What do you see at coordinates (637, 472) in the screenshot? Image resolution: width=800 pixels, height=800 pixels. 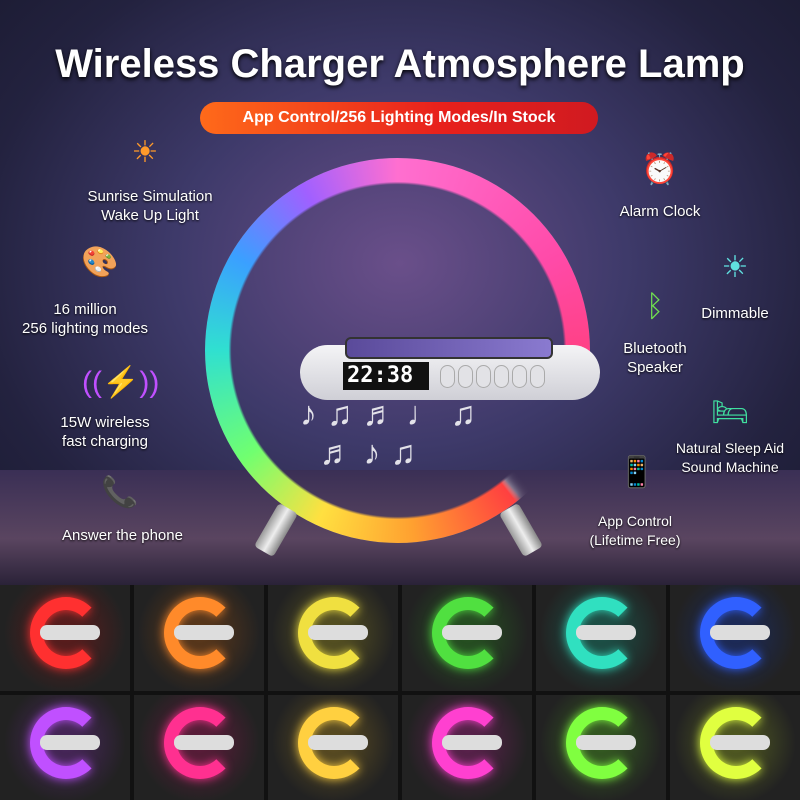 I see `hand-phone-icon: 📱` at bounding box center [637, 472].